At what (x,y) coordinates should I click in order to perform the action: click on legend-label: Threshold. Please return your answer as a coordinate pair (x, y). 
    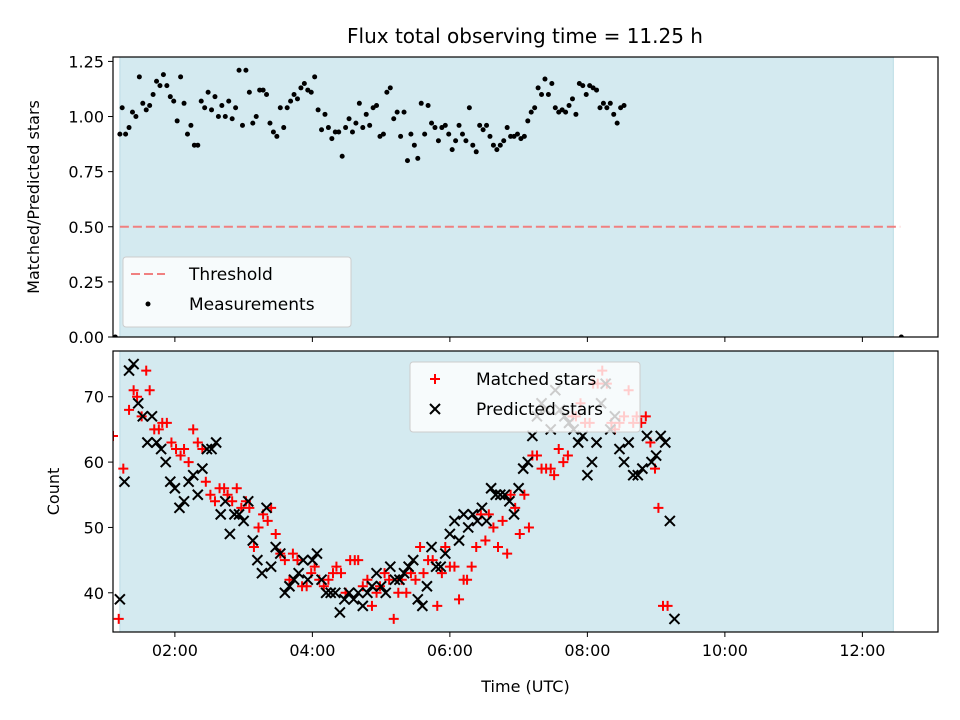
    Looking at the image, I should click on (230, 275).